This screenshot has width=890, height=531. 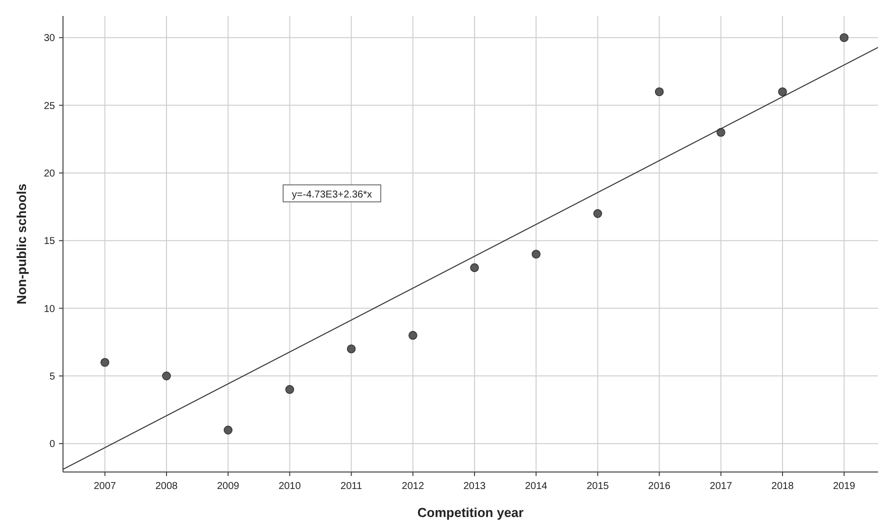 I want to click on annotation: y=-4.73E3+2.36*x, so click(x=332, y=194).